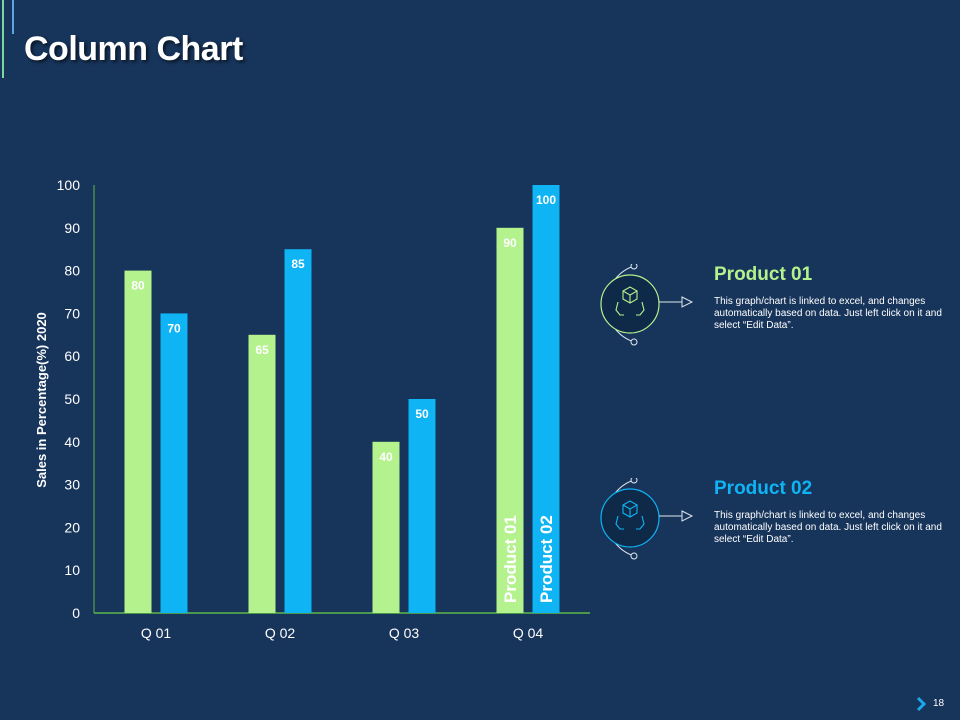 The height and width of the screenshot is (720, 960). Describe the element at coordinates (72, 228) in the screenshot. I see `y-tick-label: 90` at that location.